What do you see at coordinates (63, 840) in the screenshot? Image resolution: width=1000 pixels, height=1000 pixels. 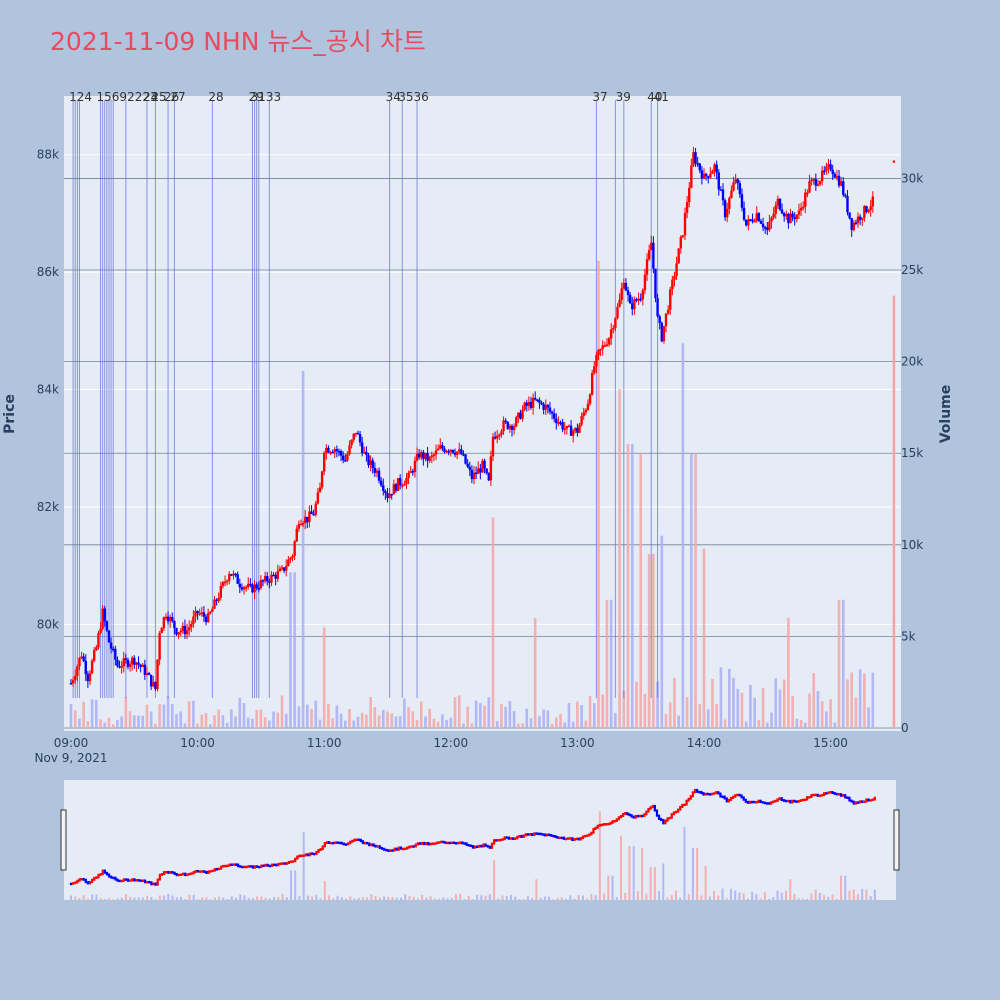 I see `range-slider-handle-left` at bounding box center [63, 840].